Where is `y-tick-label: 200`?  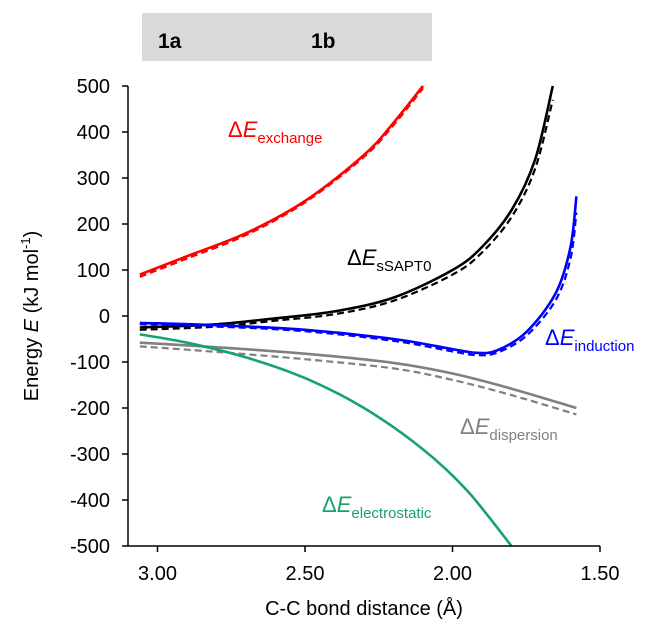
y-tick-label: 200 is located at coordinates (93, 225).